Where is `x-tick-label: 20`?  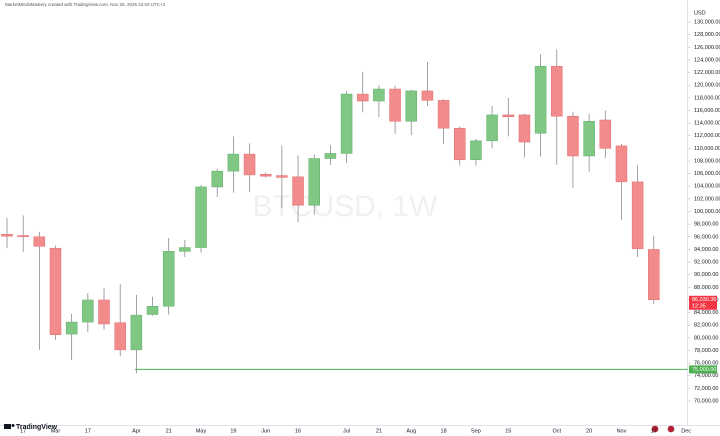
x-tick-label: 20 is located at coordinates (589, 431).